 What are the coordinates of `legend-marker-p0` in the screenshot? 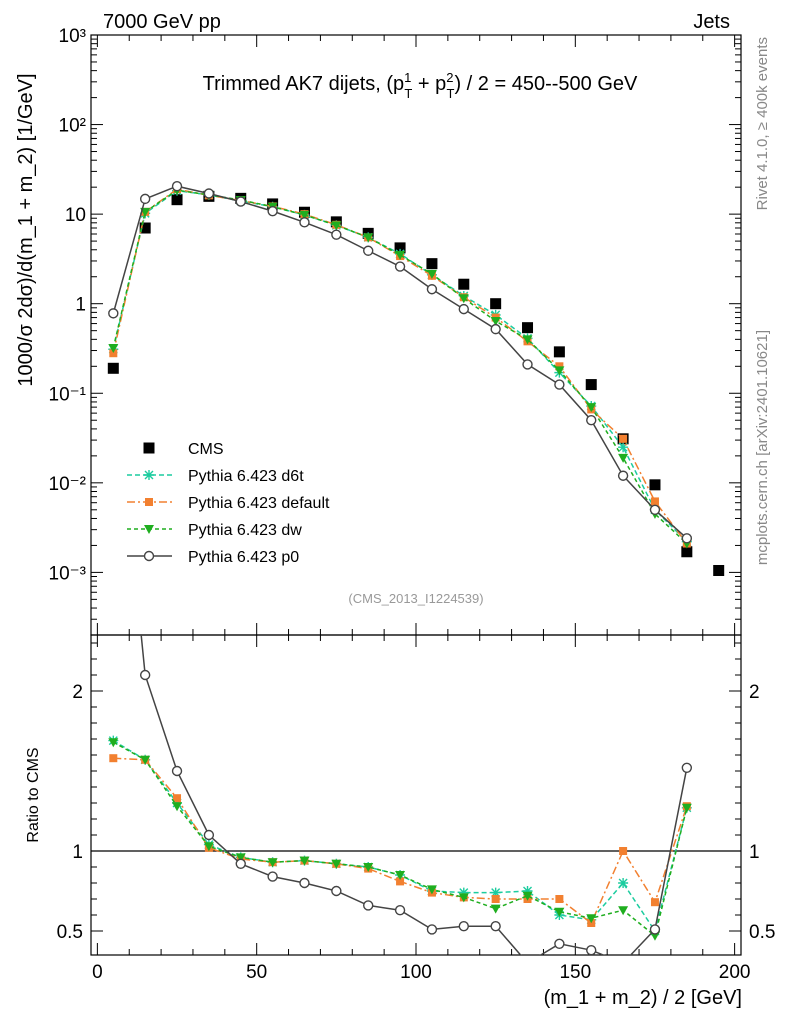 It's located at (149, 556).